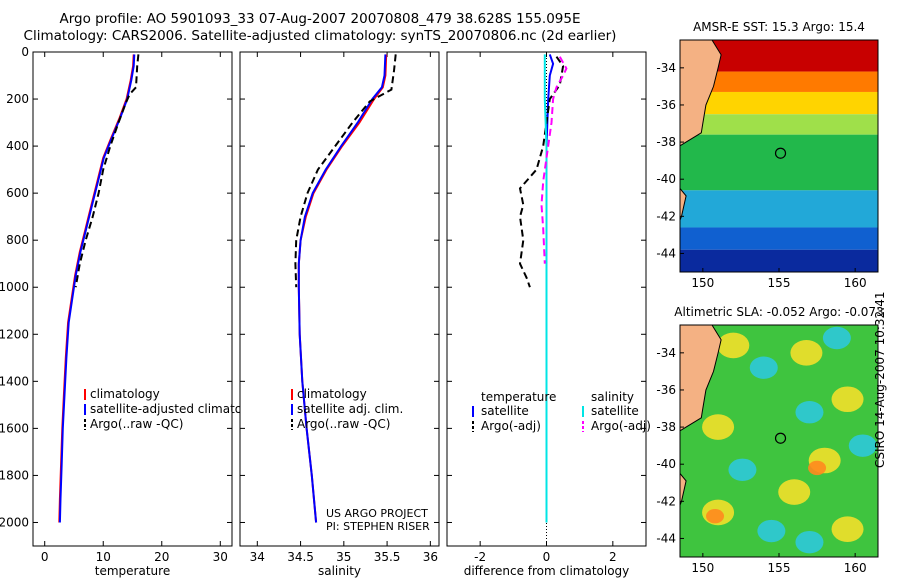 The width and height of the screenshot is (900, 580). I want to click on series-line-salinity-argo-adj-, so click(554, 160).